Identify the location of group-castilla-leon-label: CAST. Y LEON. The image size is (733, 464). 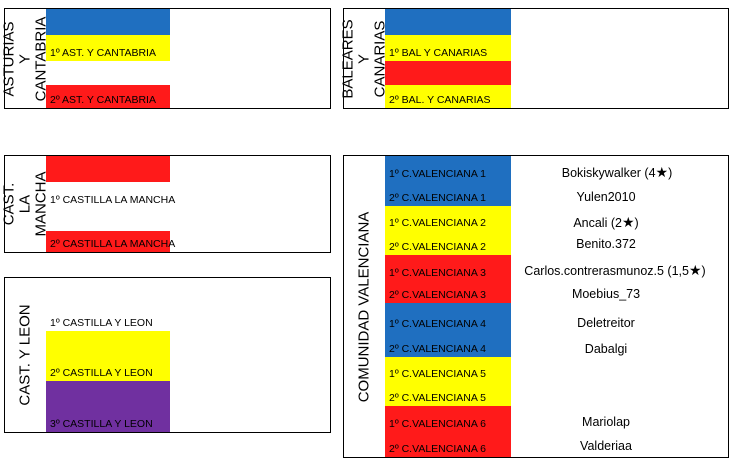
(25, 355).